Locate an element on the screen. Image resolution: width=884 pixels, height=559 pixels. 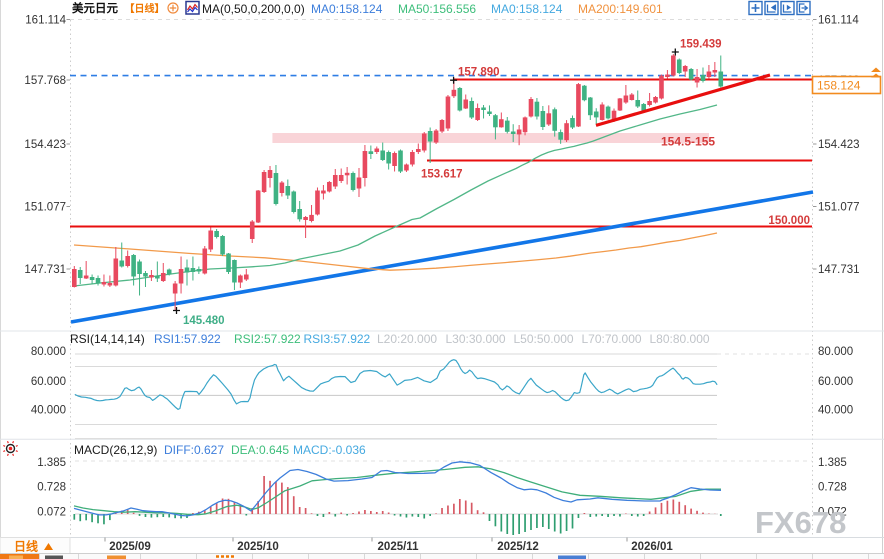
svg-text: 157.768 is located at coordinates (45, 81).